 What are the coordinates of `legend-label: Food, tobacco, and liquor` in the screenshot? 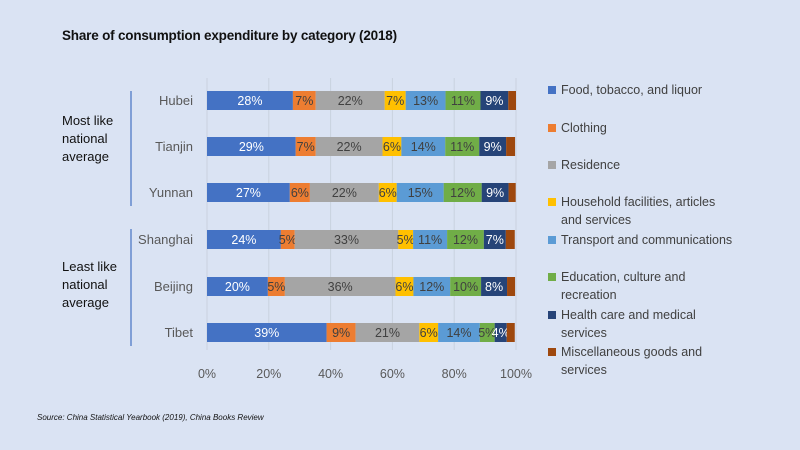 It's located at (632, 90).